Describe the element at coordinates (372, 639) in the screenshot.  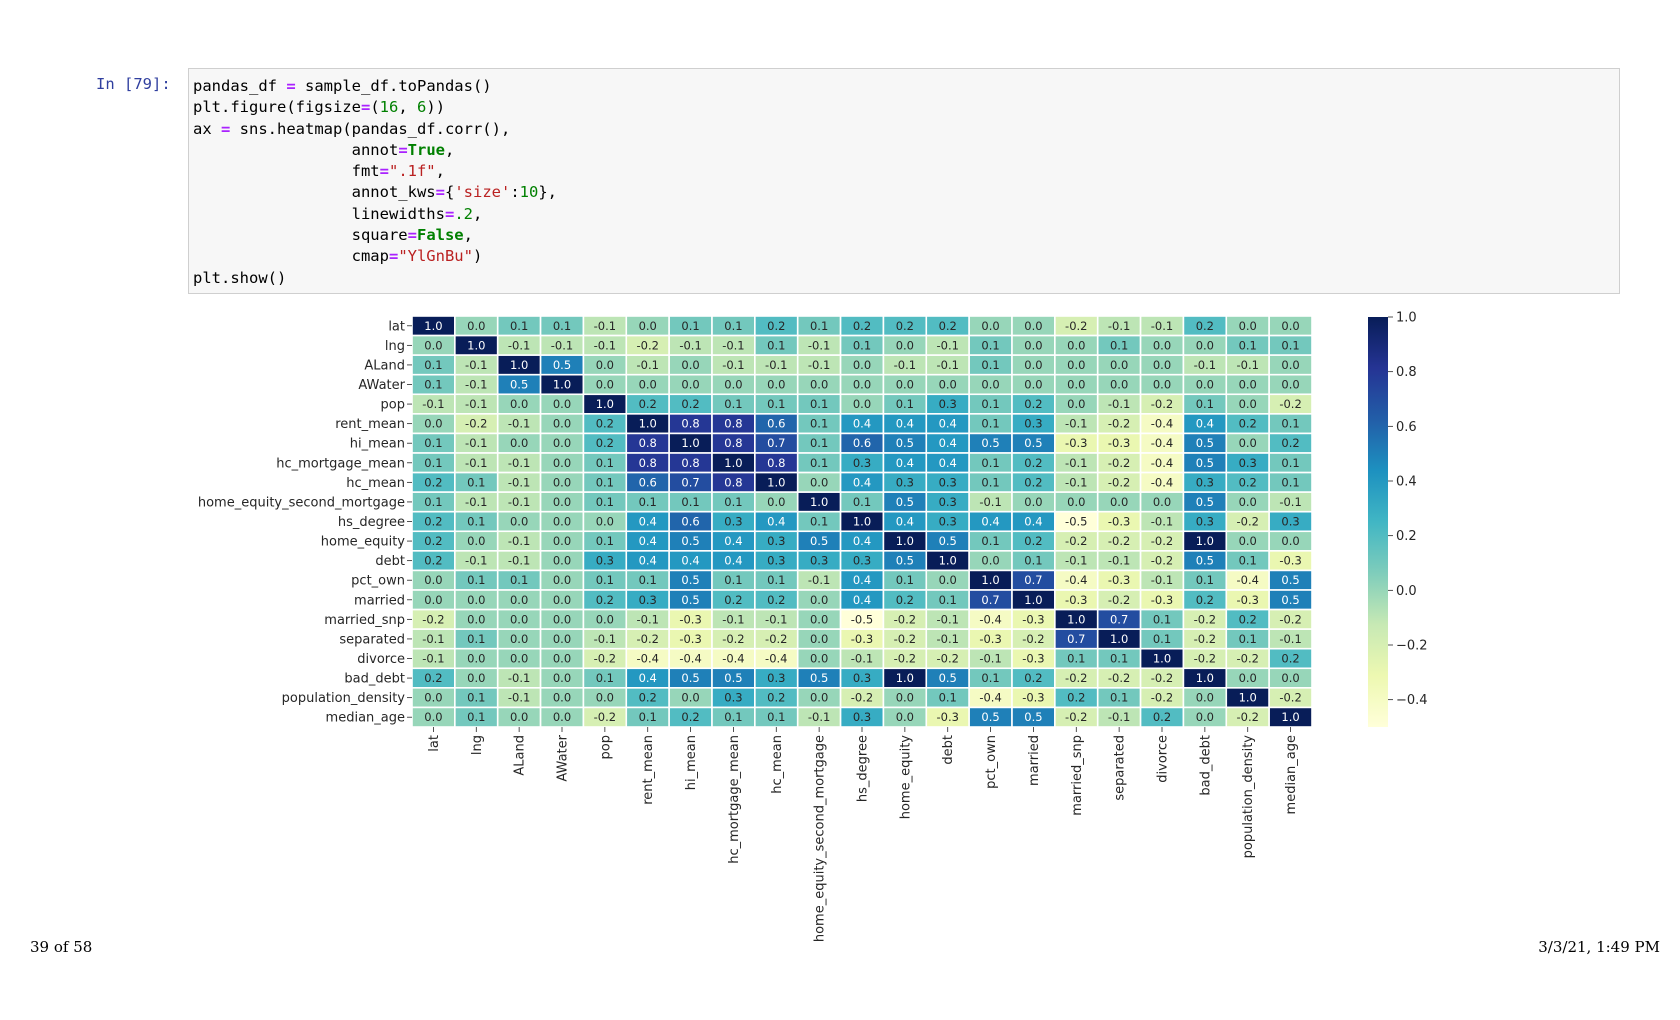
I see `y-tick-label: separated` at that location.